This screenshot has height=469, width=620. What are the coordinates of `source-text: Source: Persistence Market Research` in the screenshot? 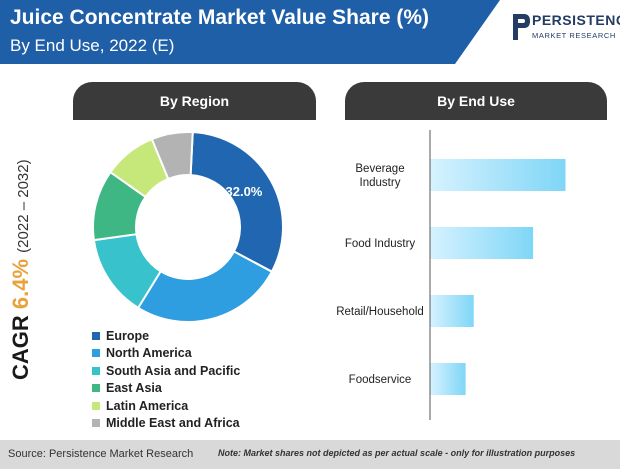 It's located at (101, 454).